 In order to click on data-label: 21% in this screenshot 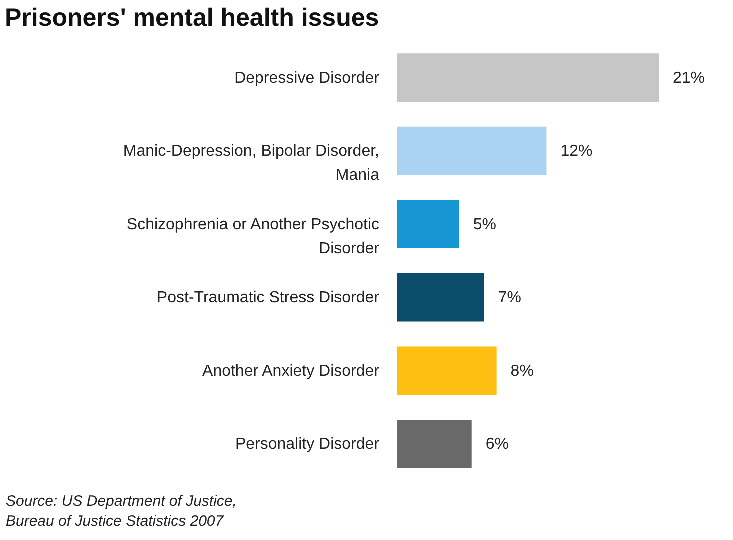, I will do `click(689, 78)`.